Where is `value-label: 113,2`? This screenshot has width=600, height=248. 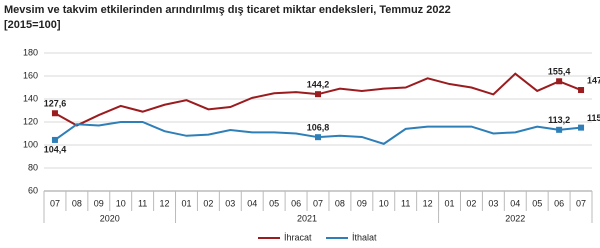
value-label: 113,2 is located at coordinates (559, 120).